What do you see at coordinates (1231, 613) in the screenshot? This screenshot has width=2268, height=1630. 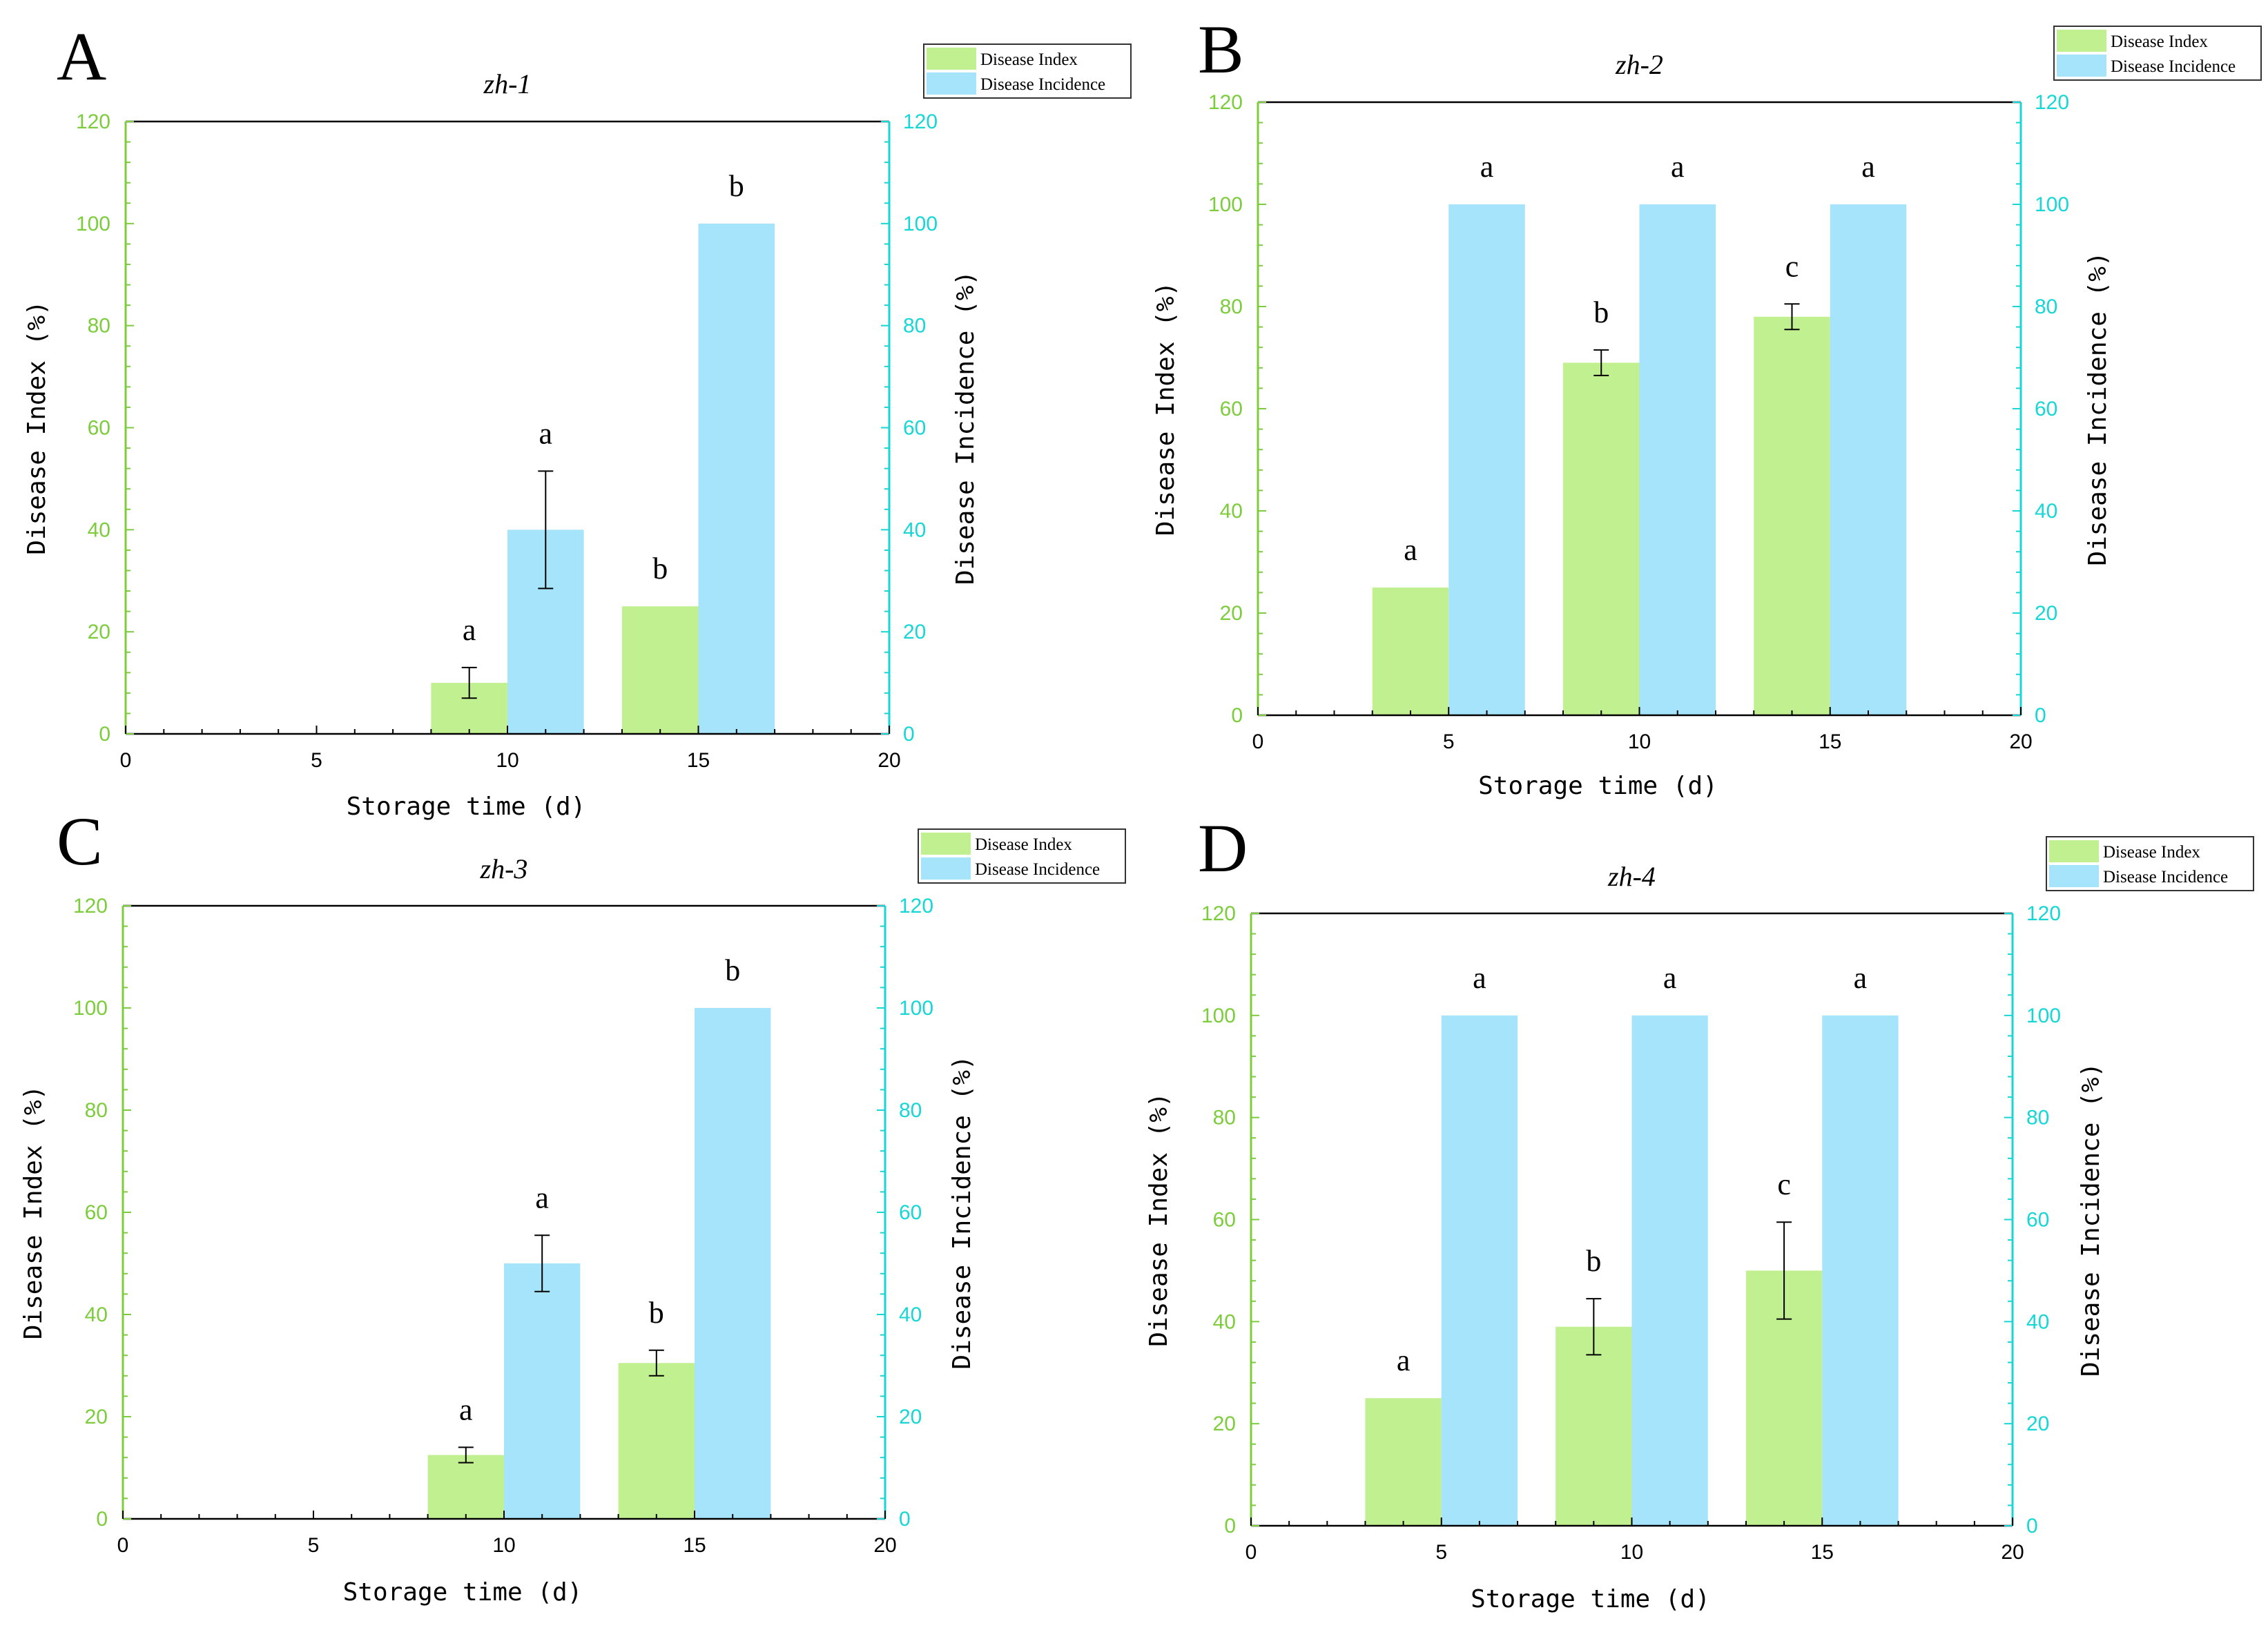 I see `left-y-tick-label: 20` at bounding box center [1231, 613].